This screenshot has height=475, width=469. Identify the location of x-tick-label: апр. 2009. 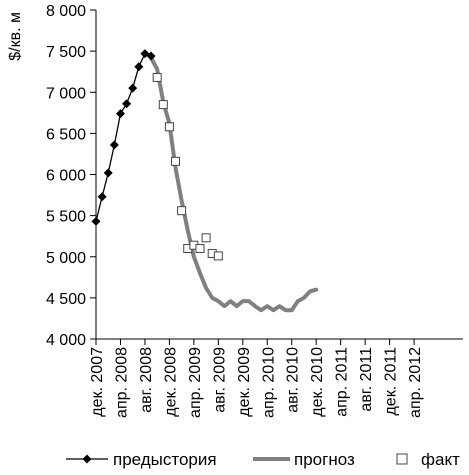
(195, 382).